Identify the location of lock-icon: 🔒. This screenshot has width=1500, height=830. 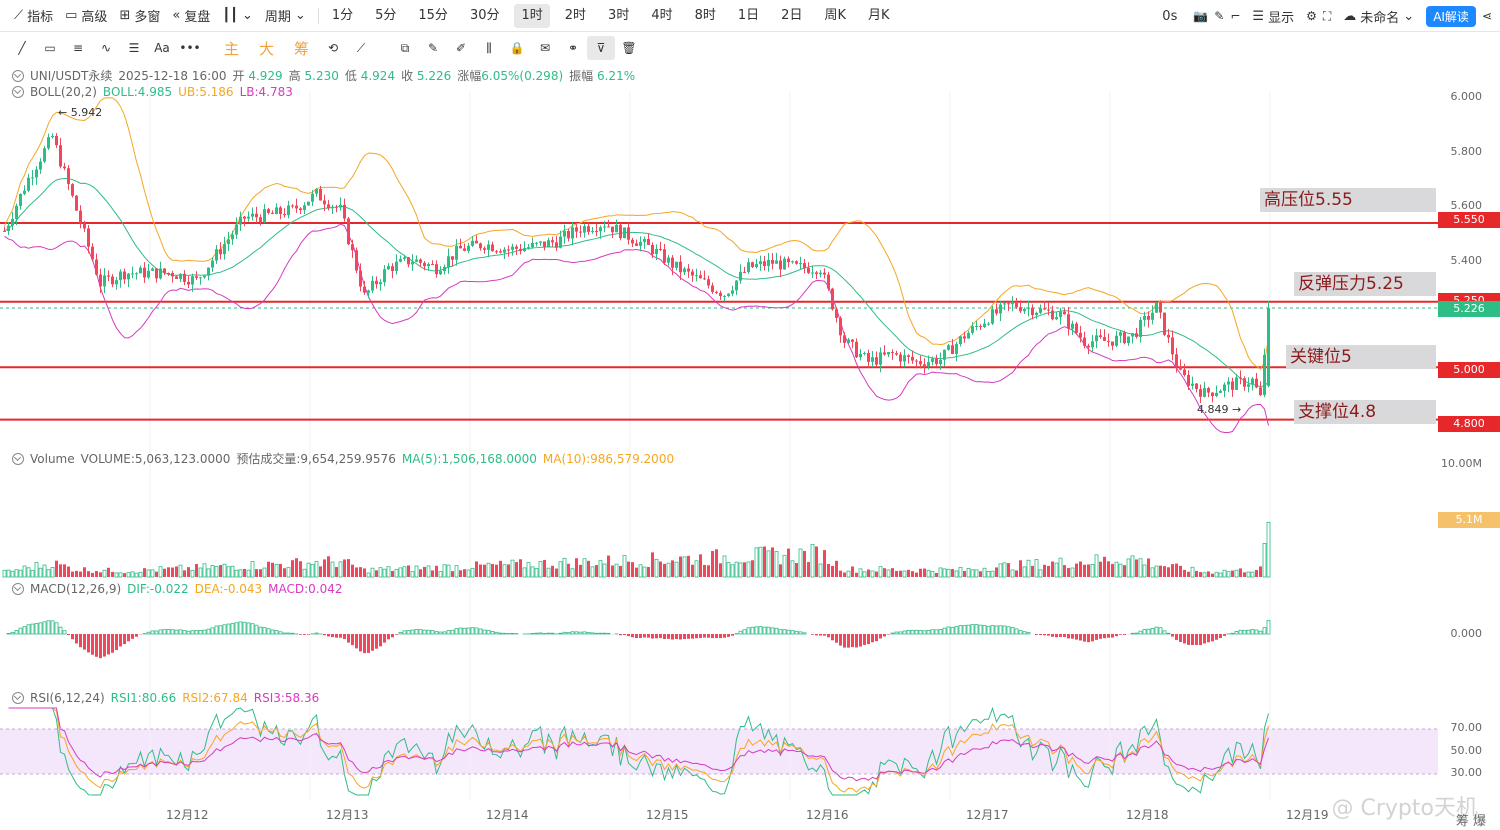
(517, 48).